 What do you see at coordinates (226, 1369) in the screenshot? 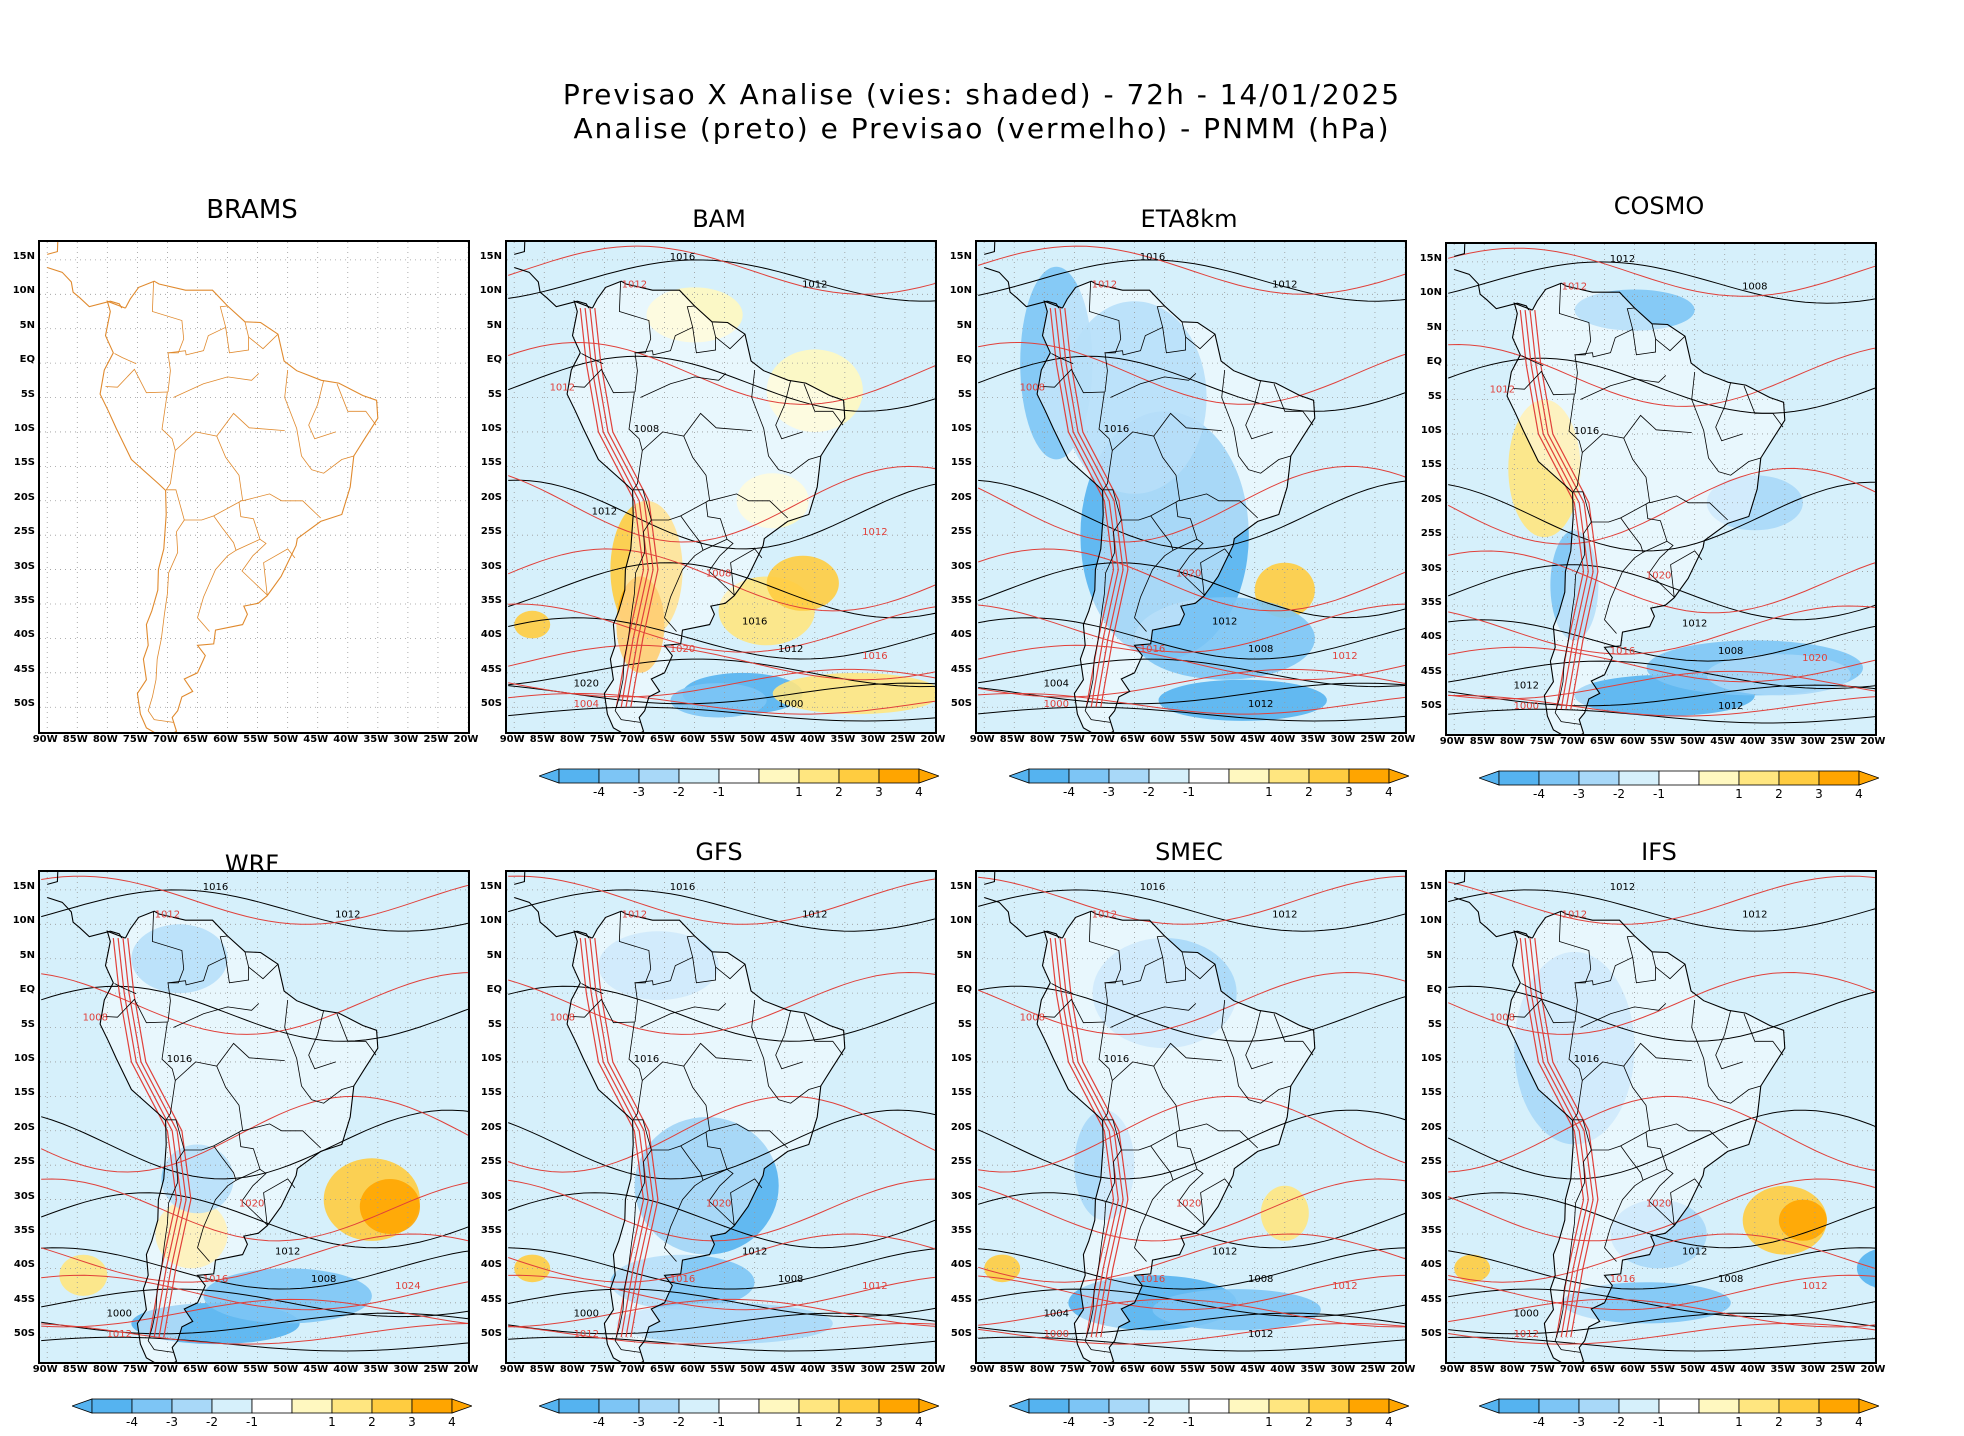
I see `lon-tick-label: 60W` at bounding box center [226, 1369].